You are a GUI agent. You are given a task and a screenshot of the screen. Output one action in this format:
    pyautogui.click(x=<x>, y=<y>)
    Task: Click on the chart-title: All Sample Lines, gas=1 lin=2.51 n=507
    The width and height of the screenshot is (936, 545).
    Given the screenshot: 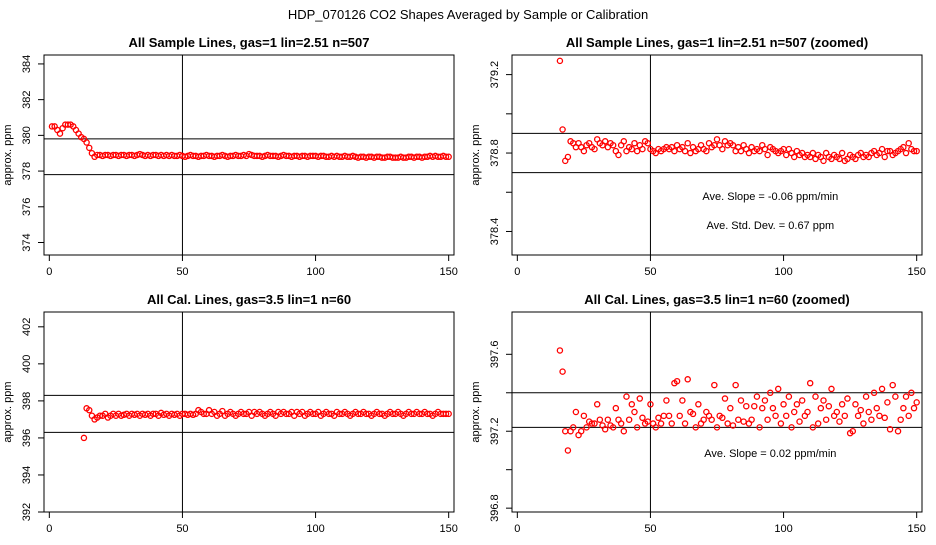 What is the action you would take?
    pyautogui.click(x=249, y=42)
    